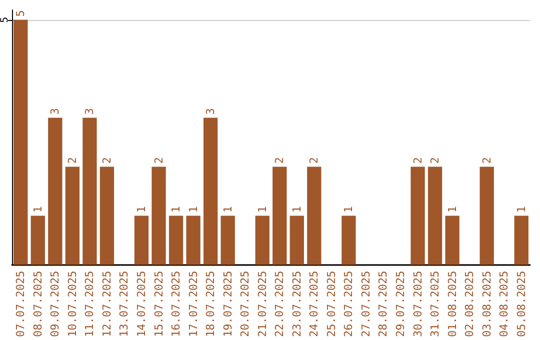 The width and height of the screenshot is (540, 340). Describe the element at coordinates (435, 304) in the screenshot. I see `x-tick-label: 31.07.2025` at that location.